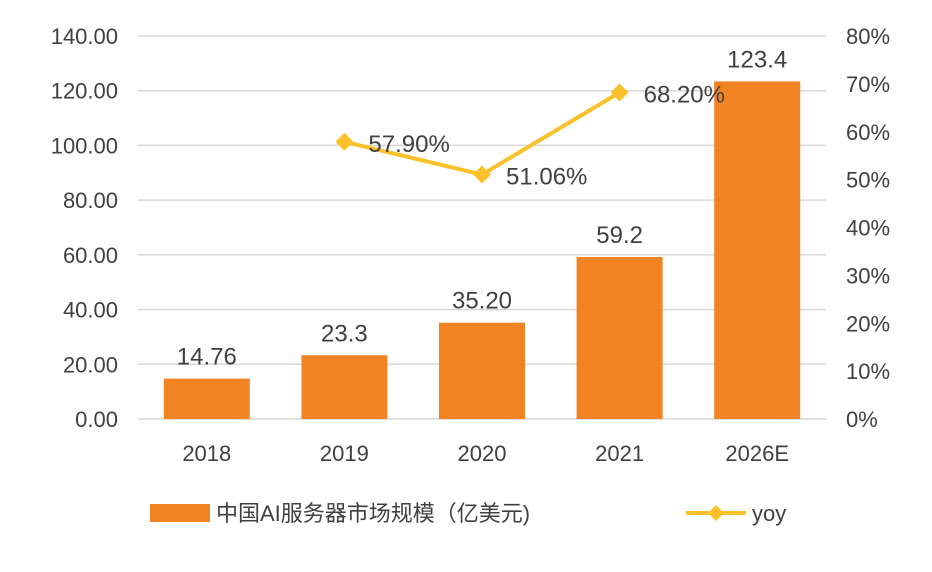 This screenshot has width=932, height=572. What do you see at coordinates (207, 357) in the screenshot?
I see `bar-data-label: 14.76` at bounding box center [207, 357].